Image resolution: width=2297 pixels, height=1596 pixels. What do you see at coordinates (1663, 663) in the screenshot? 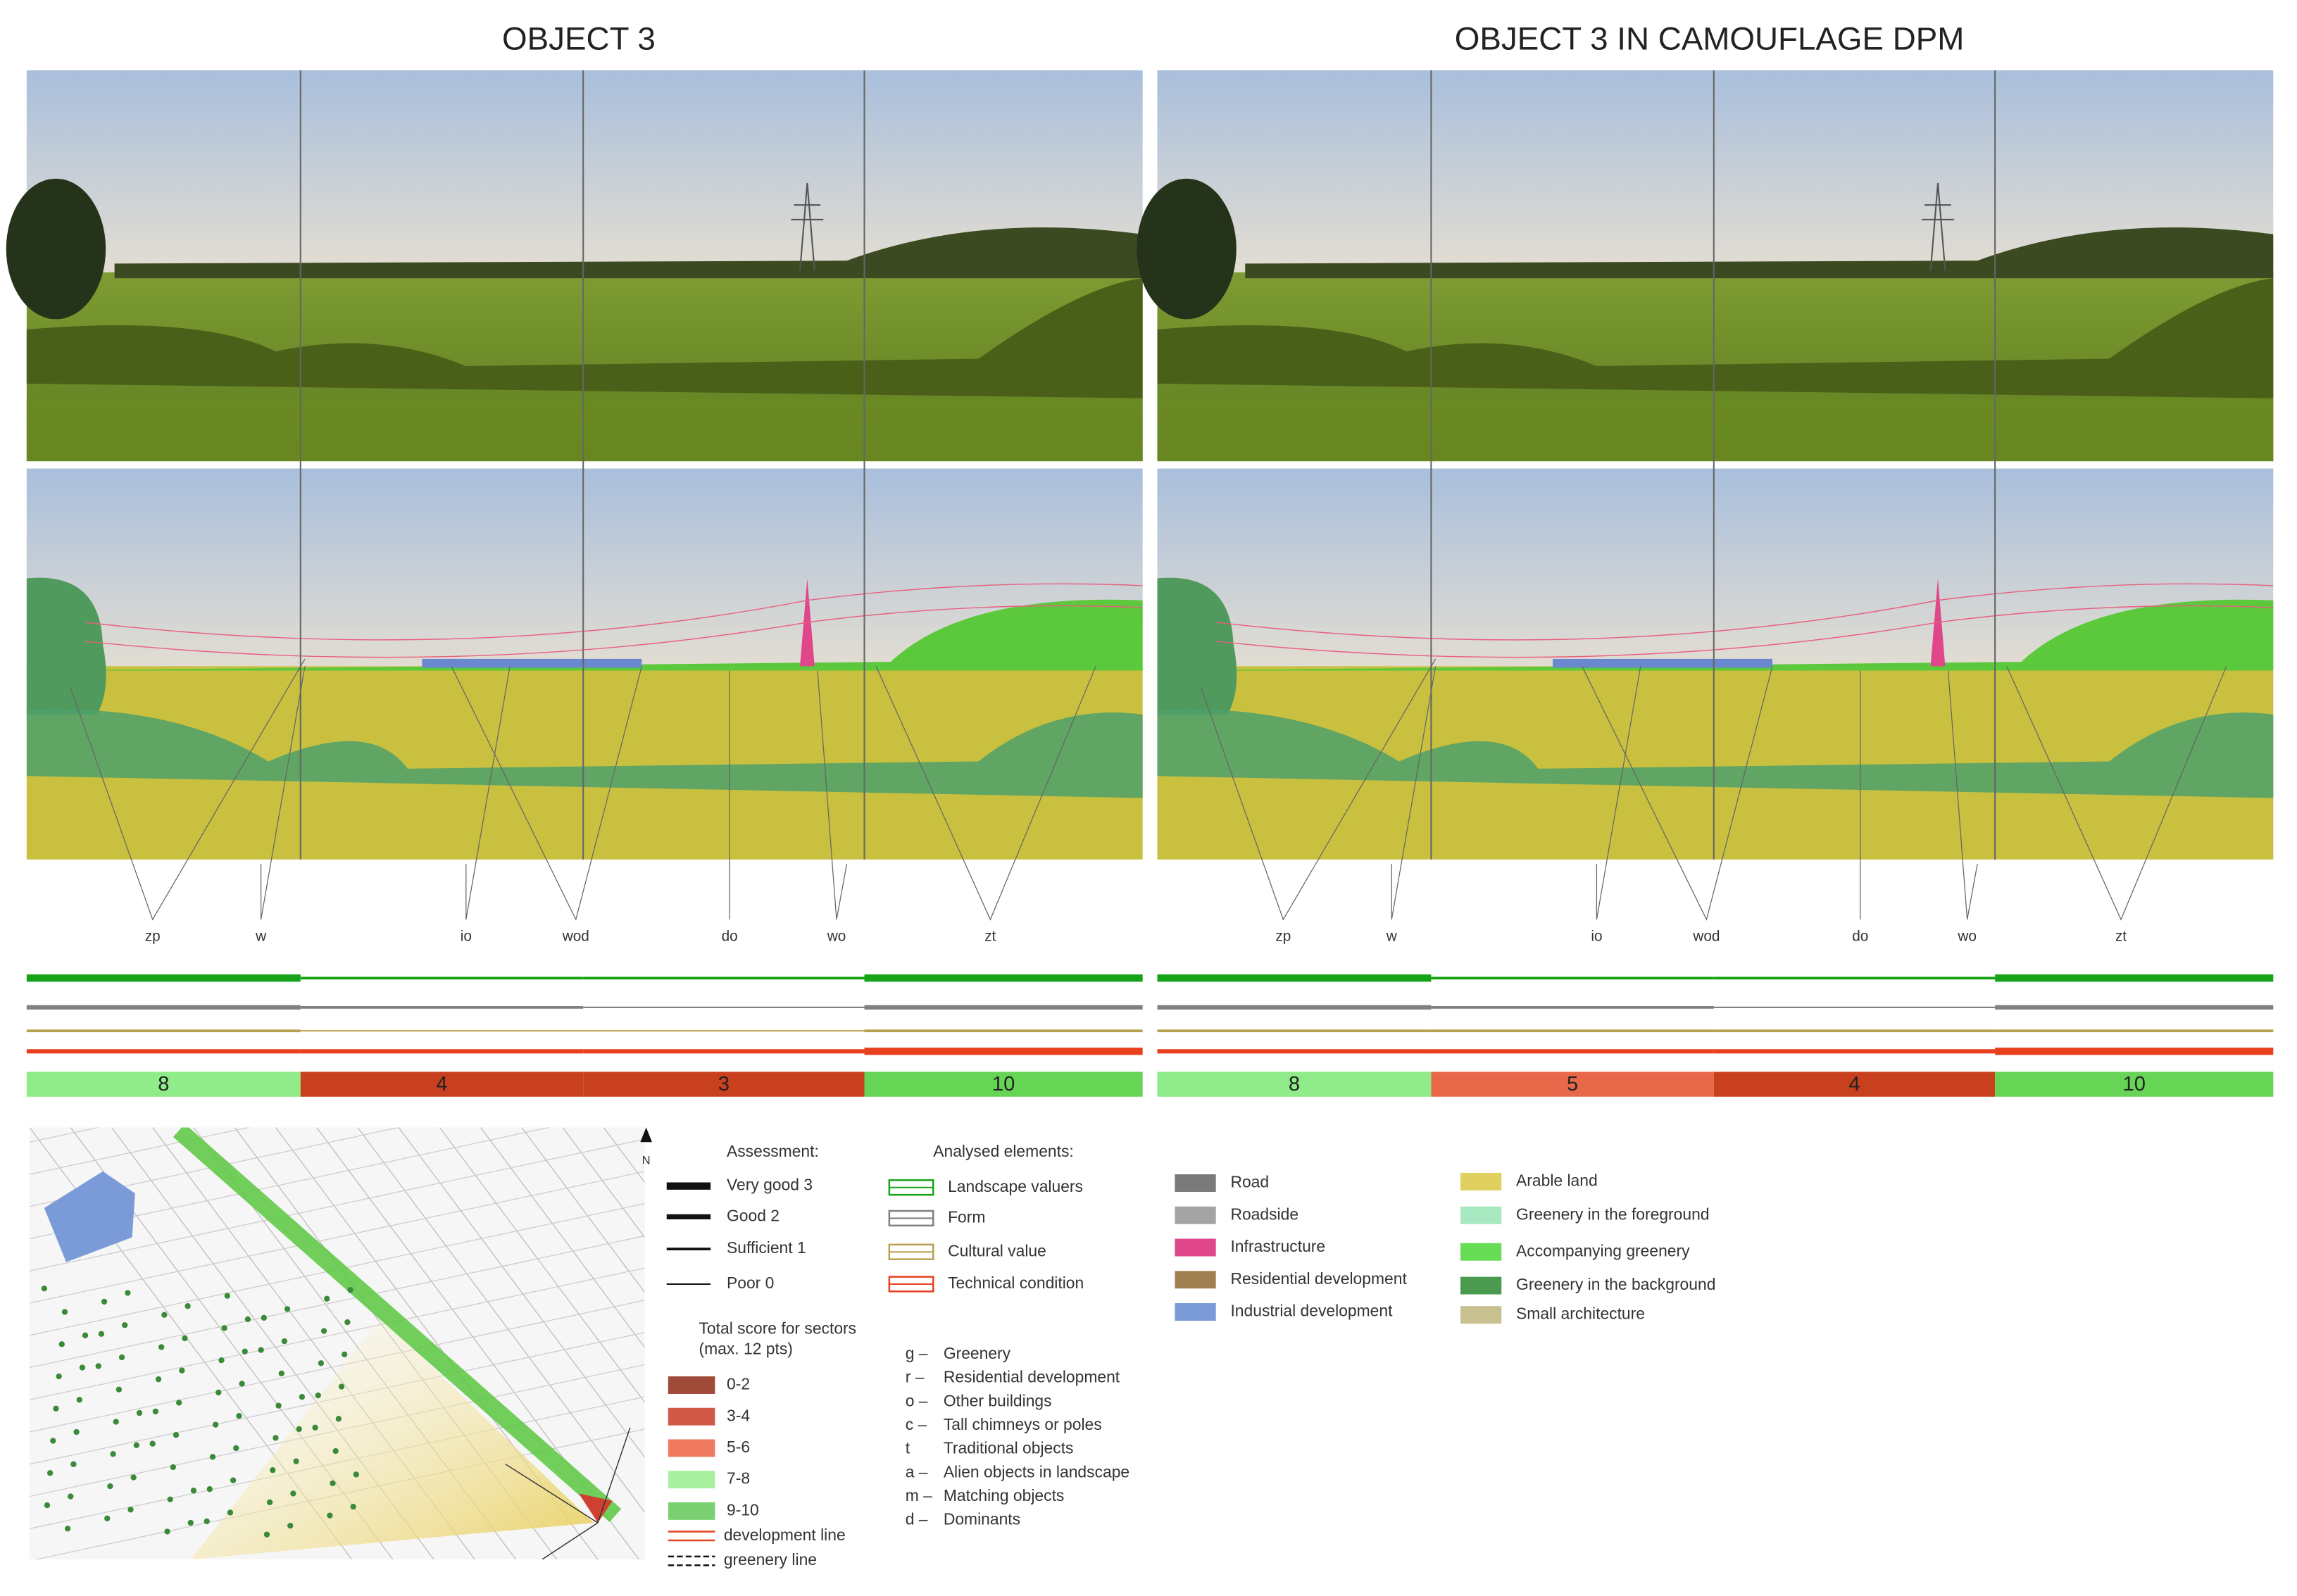
I see `seg-industrial` at bounding box center [1663, 663].